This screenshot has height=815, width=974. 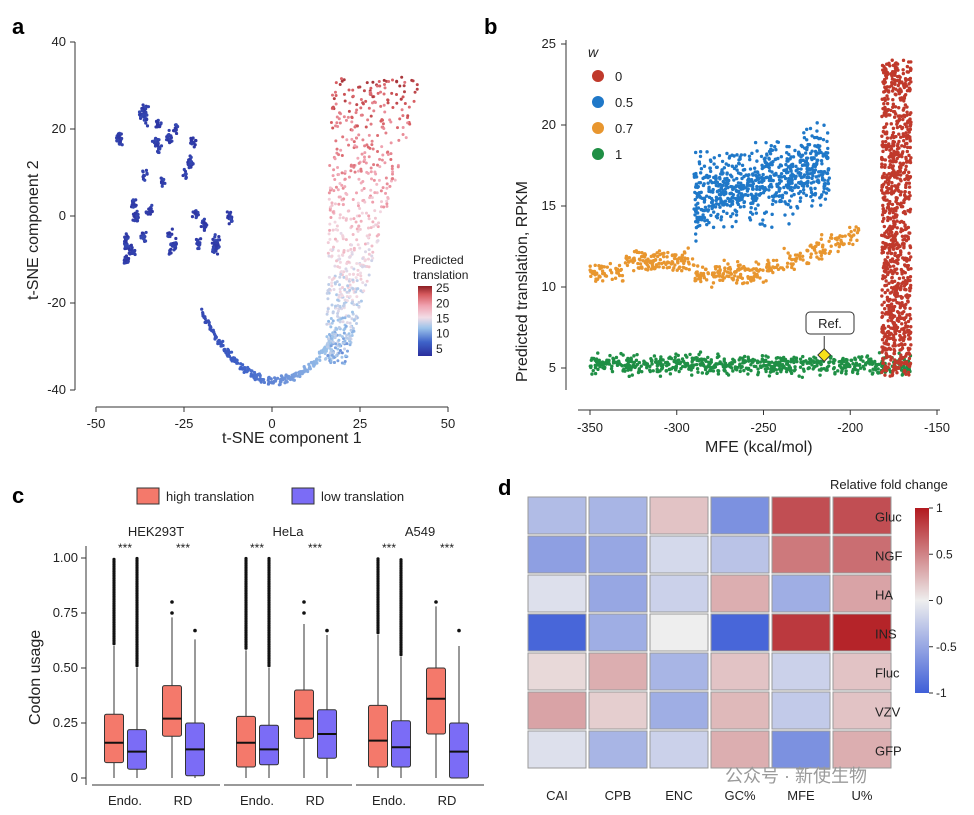 What do you see at coordinates (618, 154) in the screenshot?
I see `legend-b-label: 1` at bounding box center [618, 154].